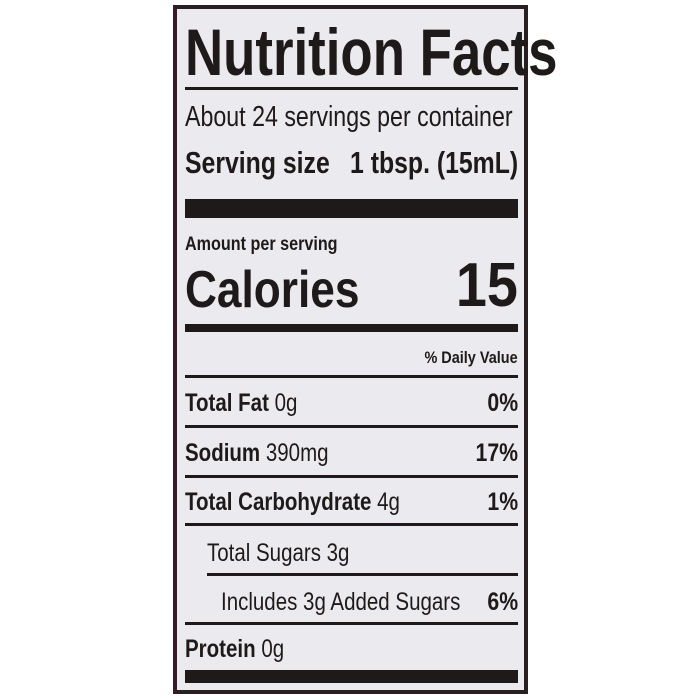 This screenshot has height=700, width=700. I want to click on nutrient-name: Total Carbohydrate, so click(278, 502).